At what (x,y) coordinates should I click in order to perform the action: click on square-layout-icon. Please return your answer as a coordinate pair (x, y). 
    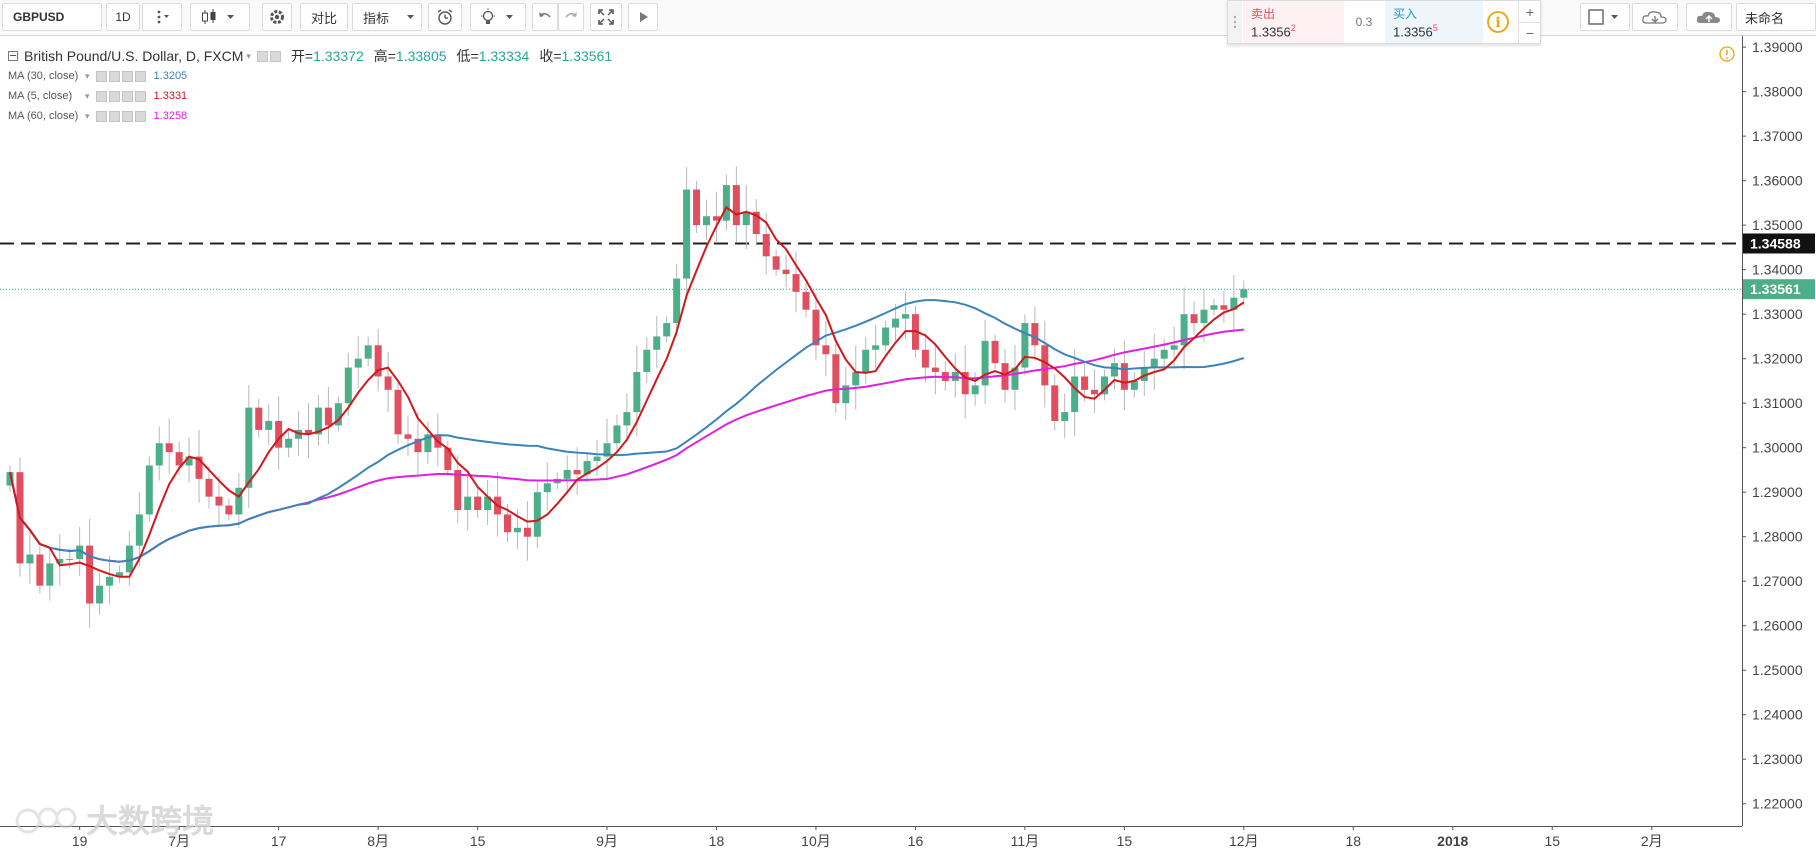
    Looking at the image, I should click on (1603, 17).